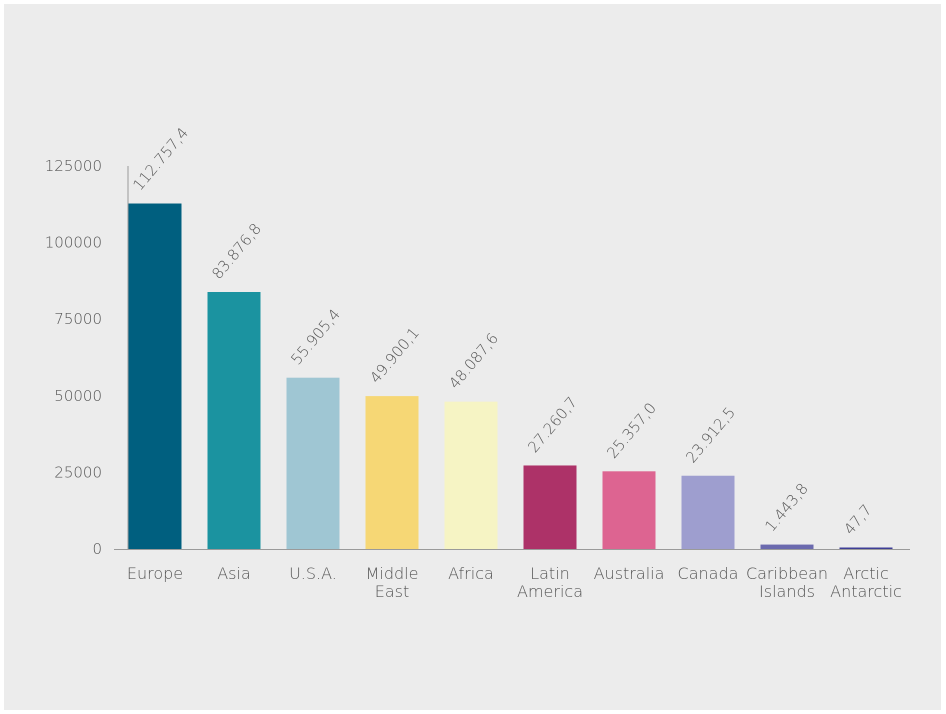 The height and width of the screenshot is (714, 946). I want to click on category-label: Canada, so click(708, 573).